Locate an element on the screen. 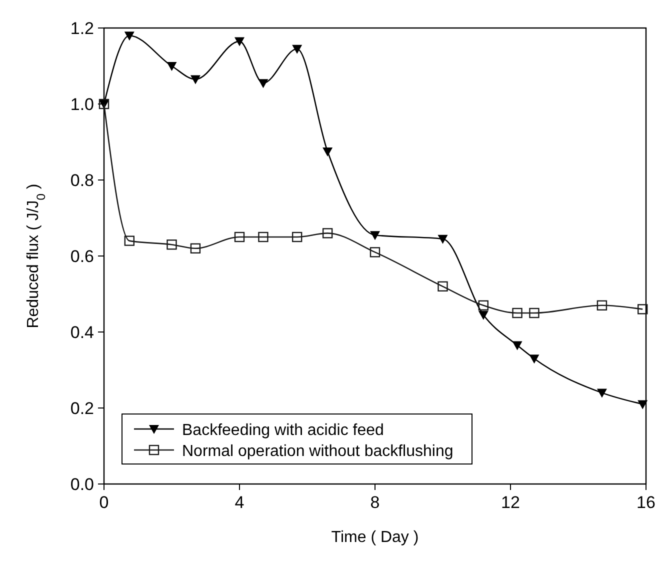 The width and height of the screenshot is (658, 564). y-tick-label: 0.8 is located at coordinates (82, 180).